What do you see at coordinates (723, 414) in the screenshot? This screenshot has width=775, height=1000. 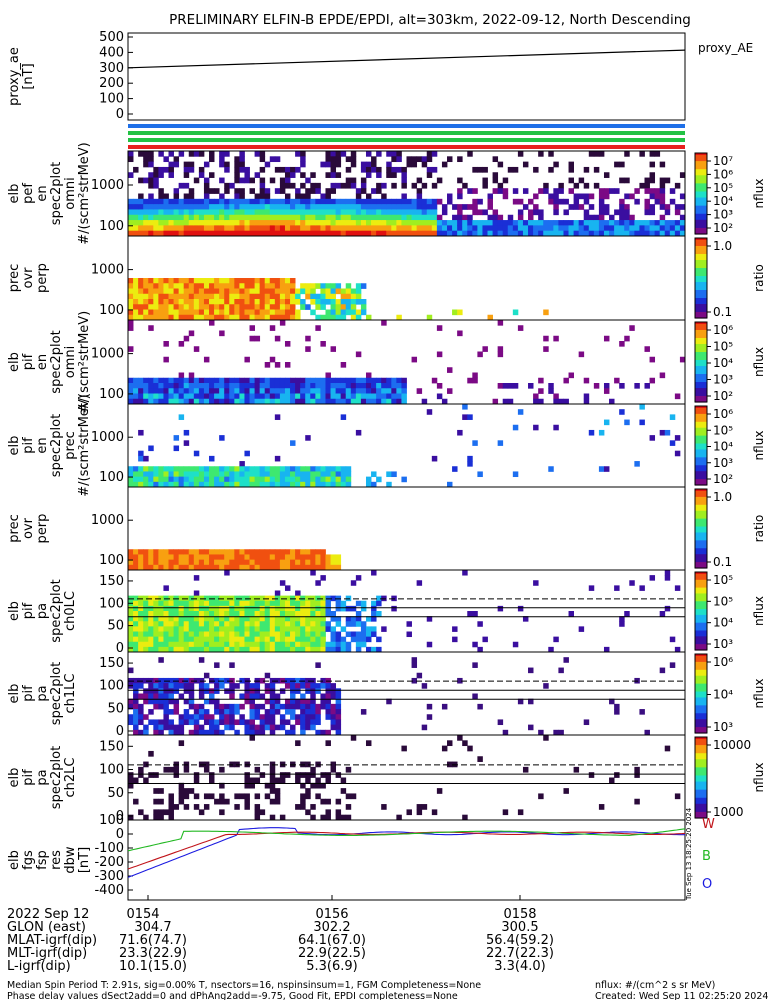 I see `colorbar-tick-label: 10⁶` at bounding box center [723, 414].